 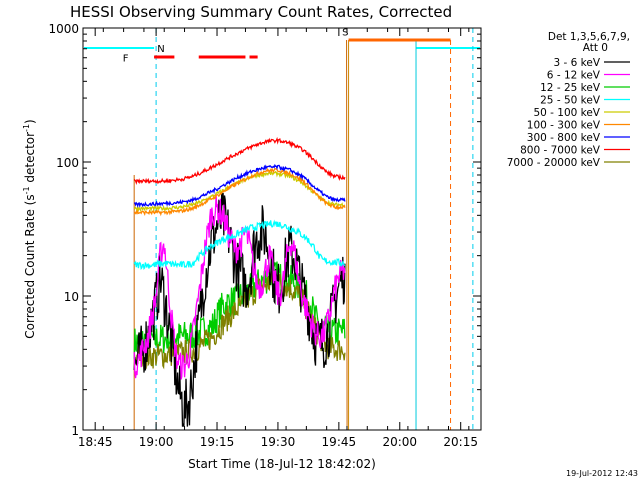 What do you see at coordinates (566, 113) in the screenshot?
I see `legend-label: 50 - 100 keV` at bounding box center [566, 113].